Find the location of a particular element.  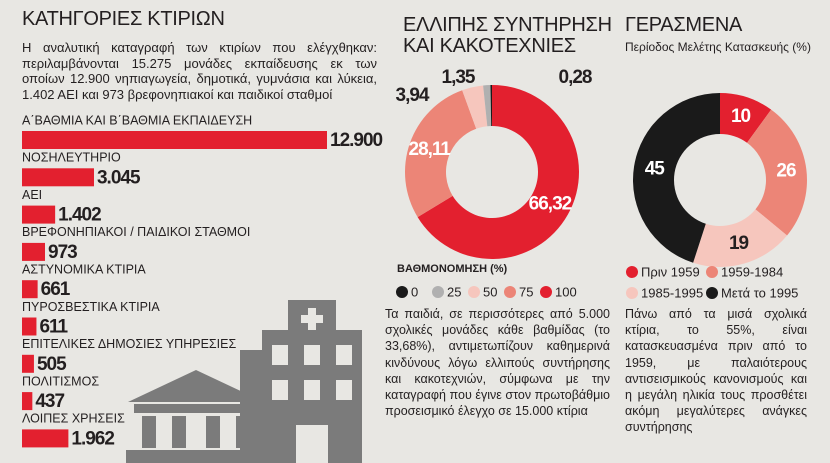

legend-label: Μετά το 1995 is located at coordinates (759, 292).